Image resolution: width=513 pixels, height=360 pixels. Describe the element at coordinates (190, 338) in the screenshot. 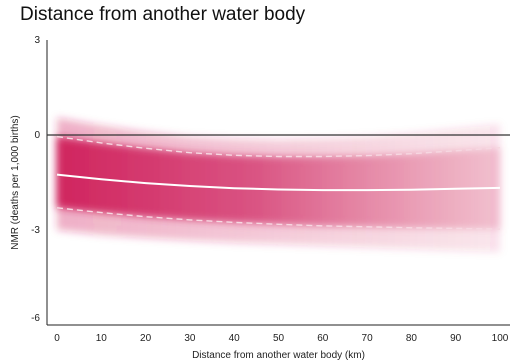

I see `x-tick-label: 30` at that location.